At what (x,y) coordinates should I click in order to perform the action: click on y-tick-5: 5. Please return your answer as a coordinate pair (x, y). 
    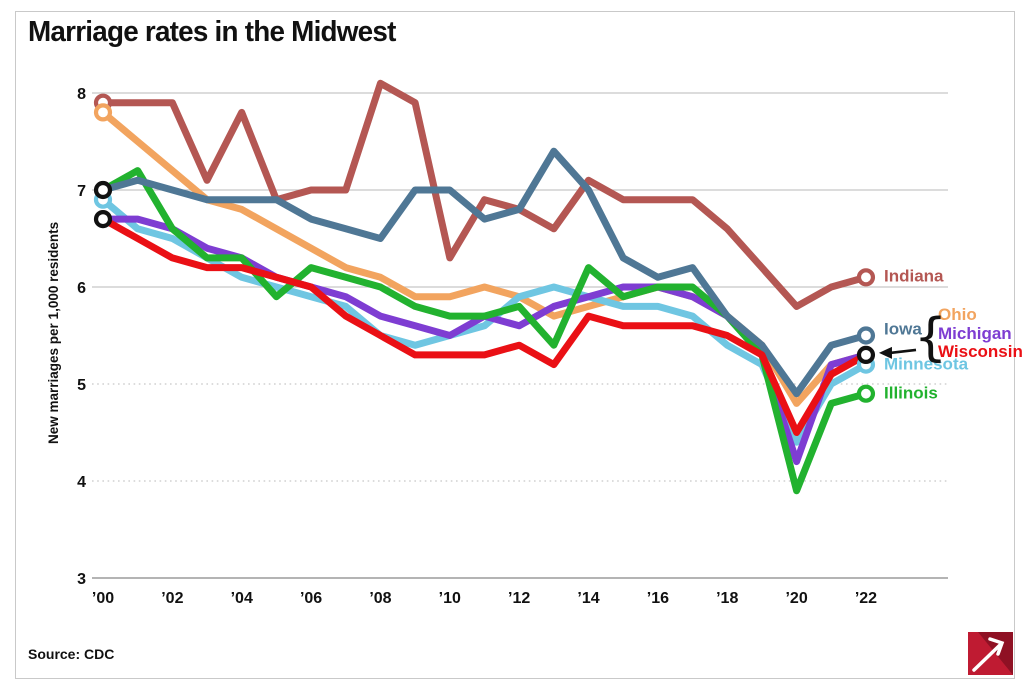
    Looking at the image, I should click on (81, 385).